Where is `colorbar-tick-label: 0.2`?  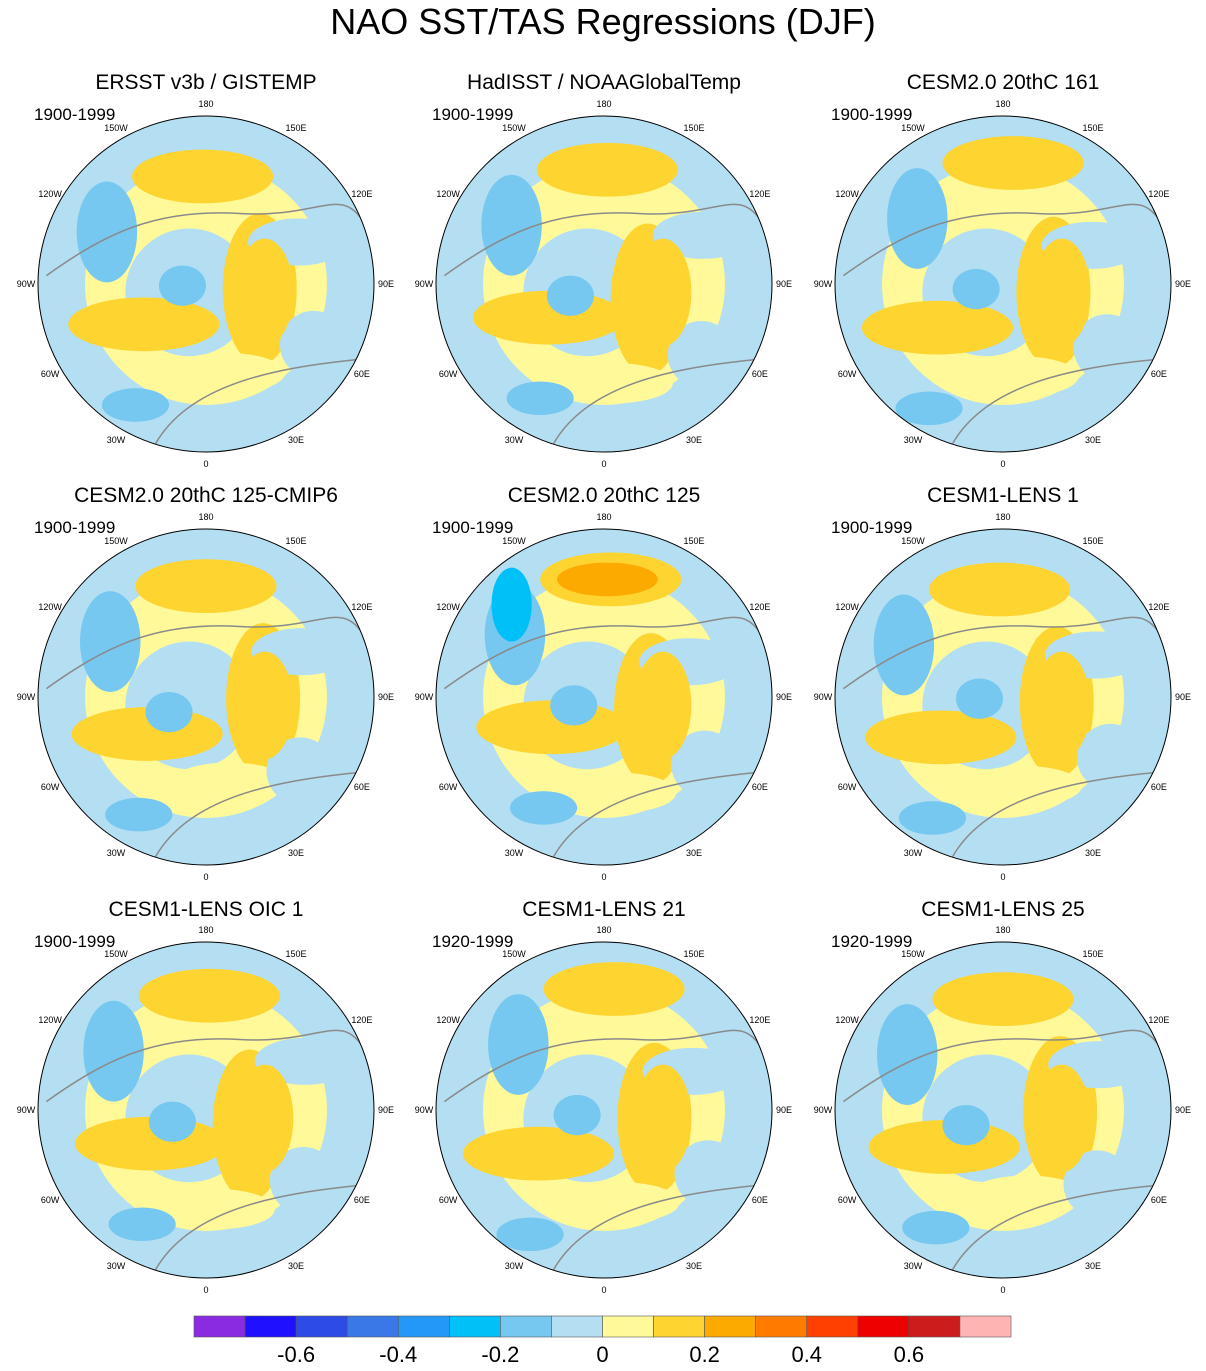 colorbar-tick-label: 0.2 is located at coordinates (704, 1354).